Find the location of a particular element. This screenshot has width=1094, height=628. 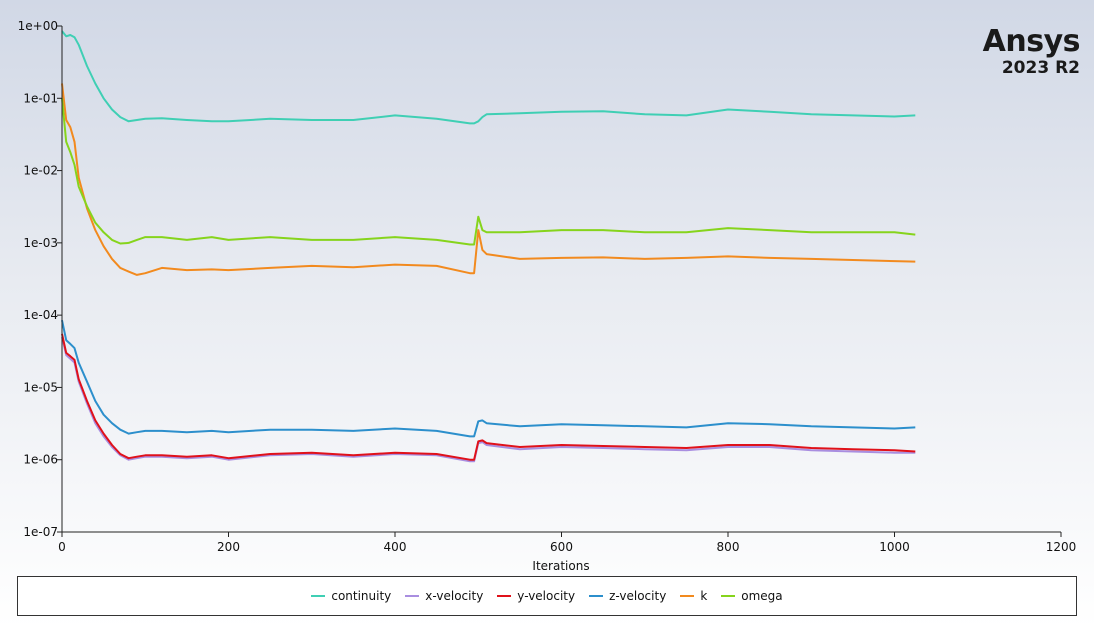

series-line-continuity is located at coordinates (488, 77).